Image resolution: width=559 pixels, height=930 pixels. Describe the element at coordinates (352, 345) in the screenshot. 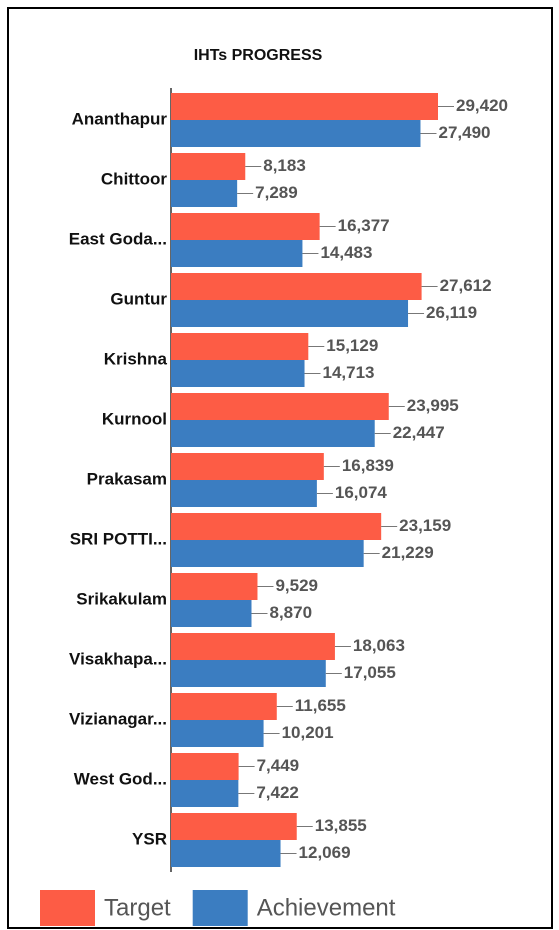

I see `value-label: 15,129` at that location.